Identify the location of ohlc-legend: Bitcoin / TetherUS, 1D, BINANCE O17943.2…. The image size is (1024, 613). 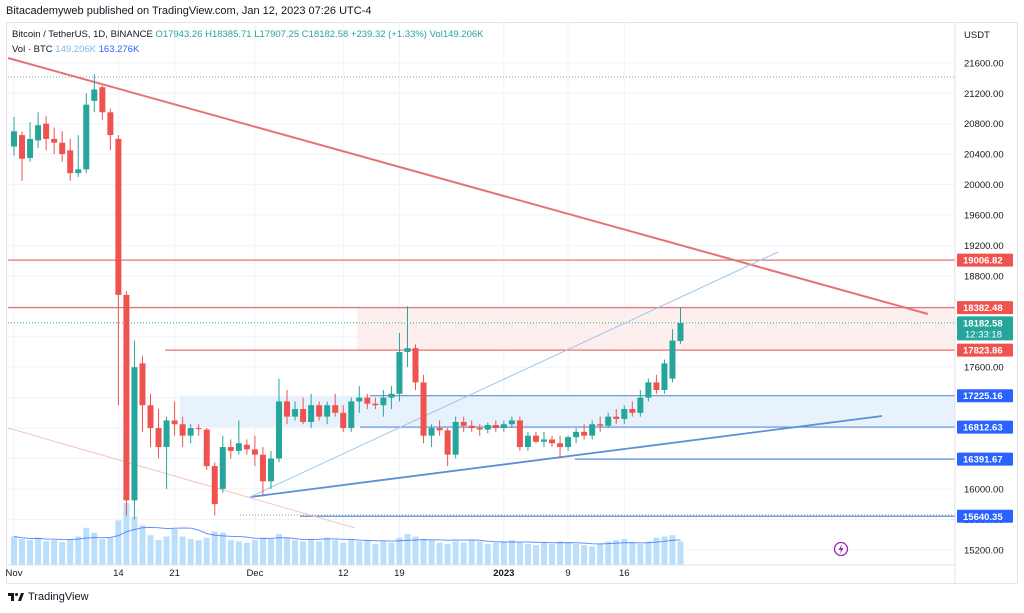
(248, 34).